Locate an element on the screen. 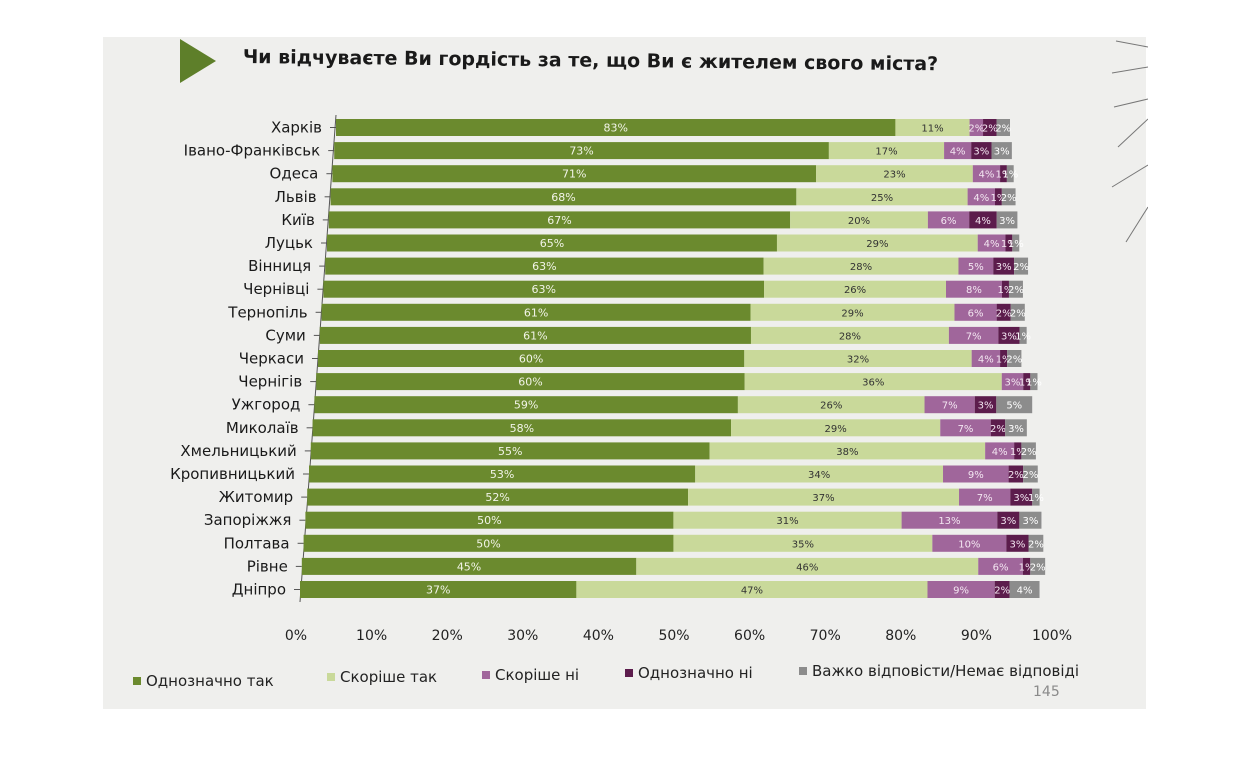  legend-item: Скоріше ні is located at coordinates (530, 675).